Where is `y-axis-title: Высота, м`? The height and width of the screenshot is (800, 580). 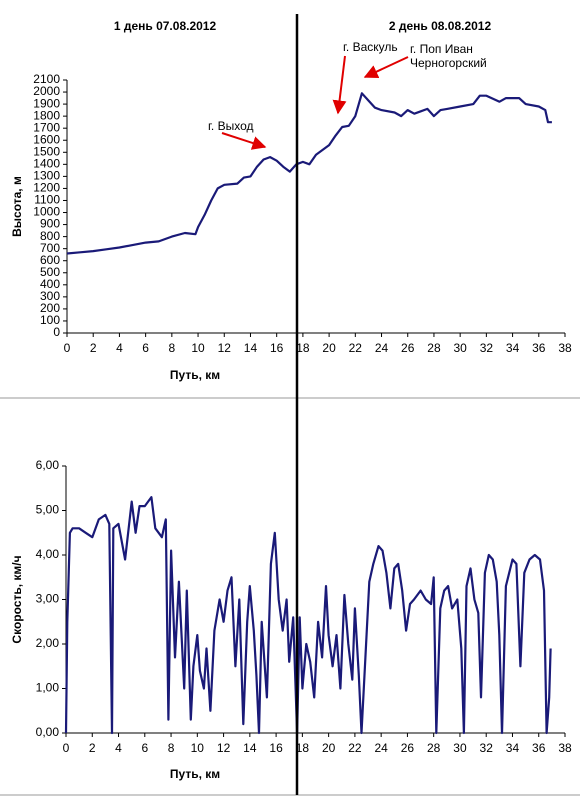 y-axis-title: Высота, м is located at coordinates (17, 206).